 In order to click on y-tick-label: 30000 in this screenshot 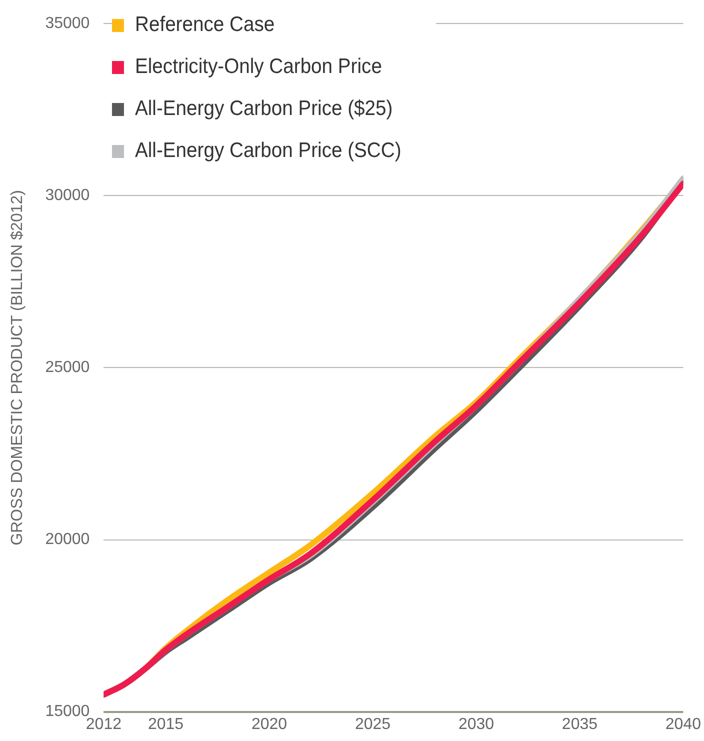, I will do `click(67, 195)`.